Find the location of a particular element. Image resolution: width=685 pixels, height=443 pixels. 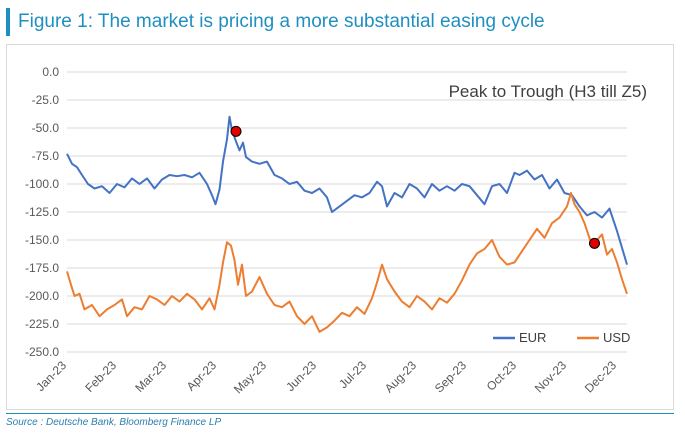

x-tick-label: Dec-23 is located at coordinates (600, 376).